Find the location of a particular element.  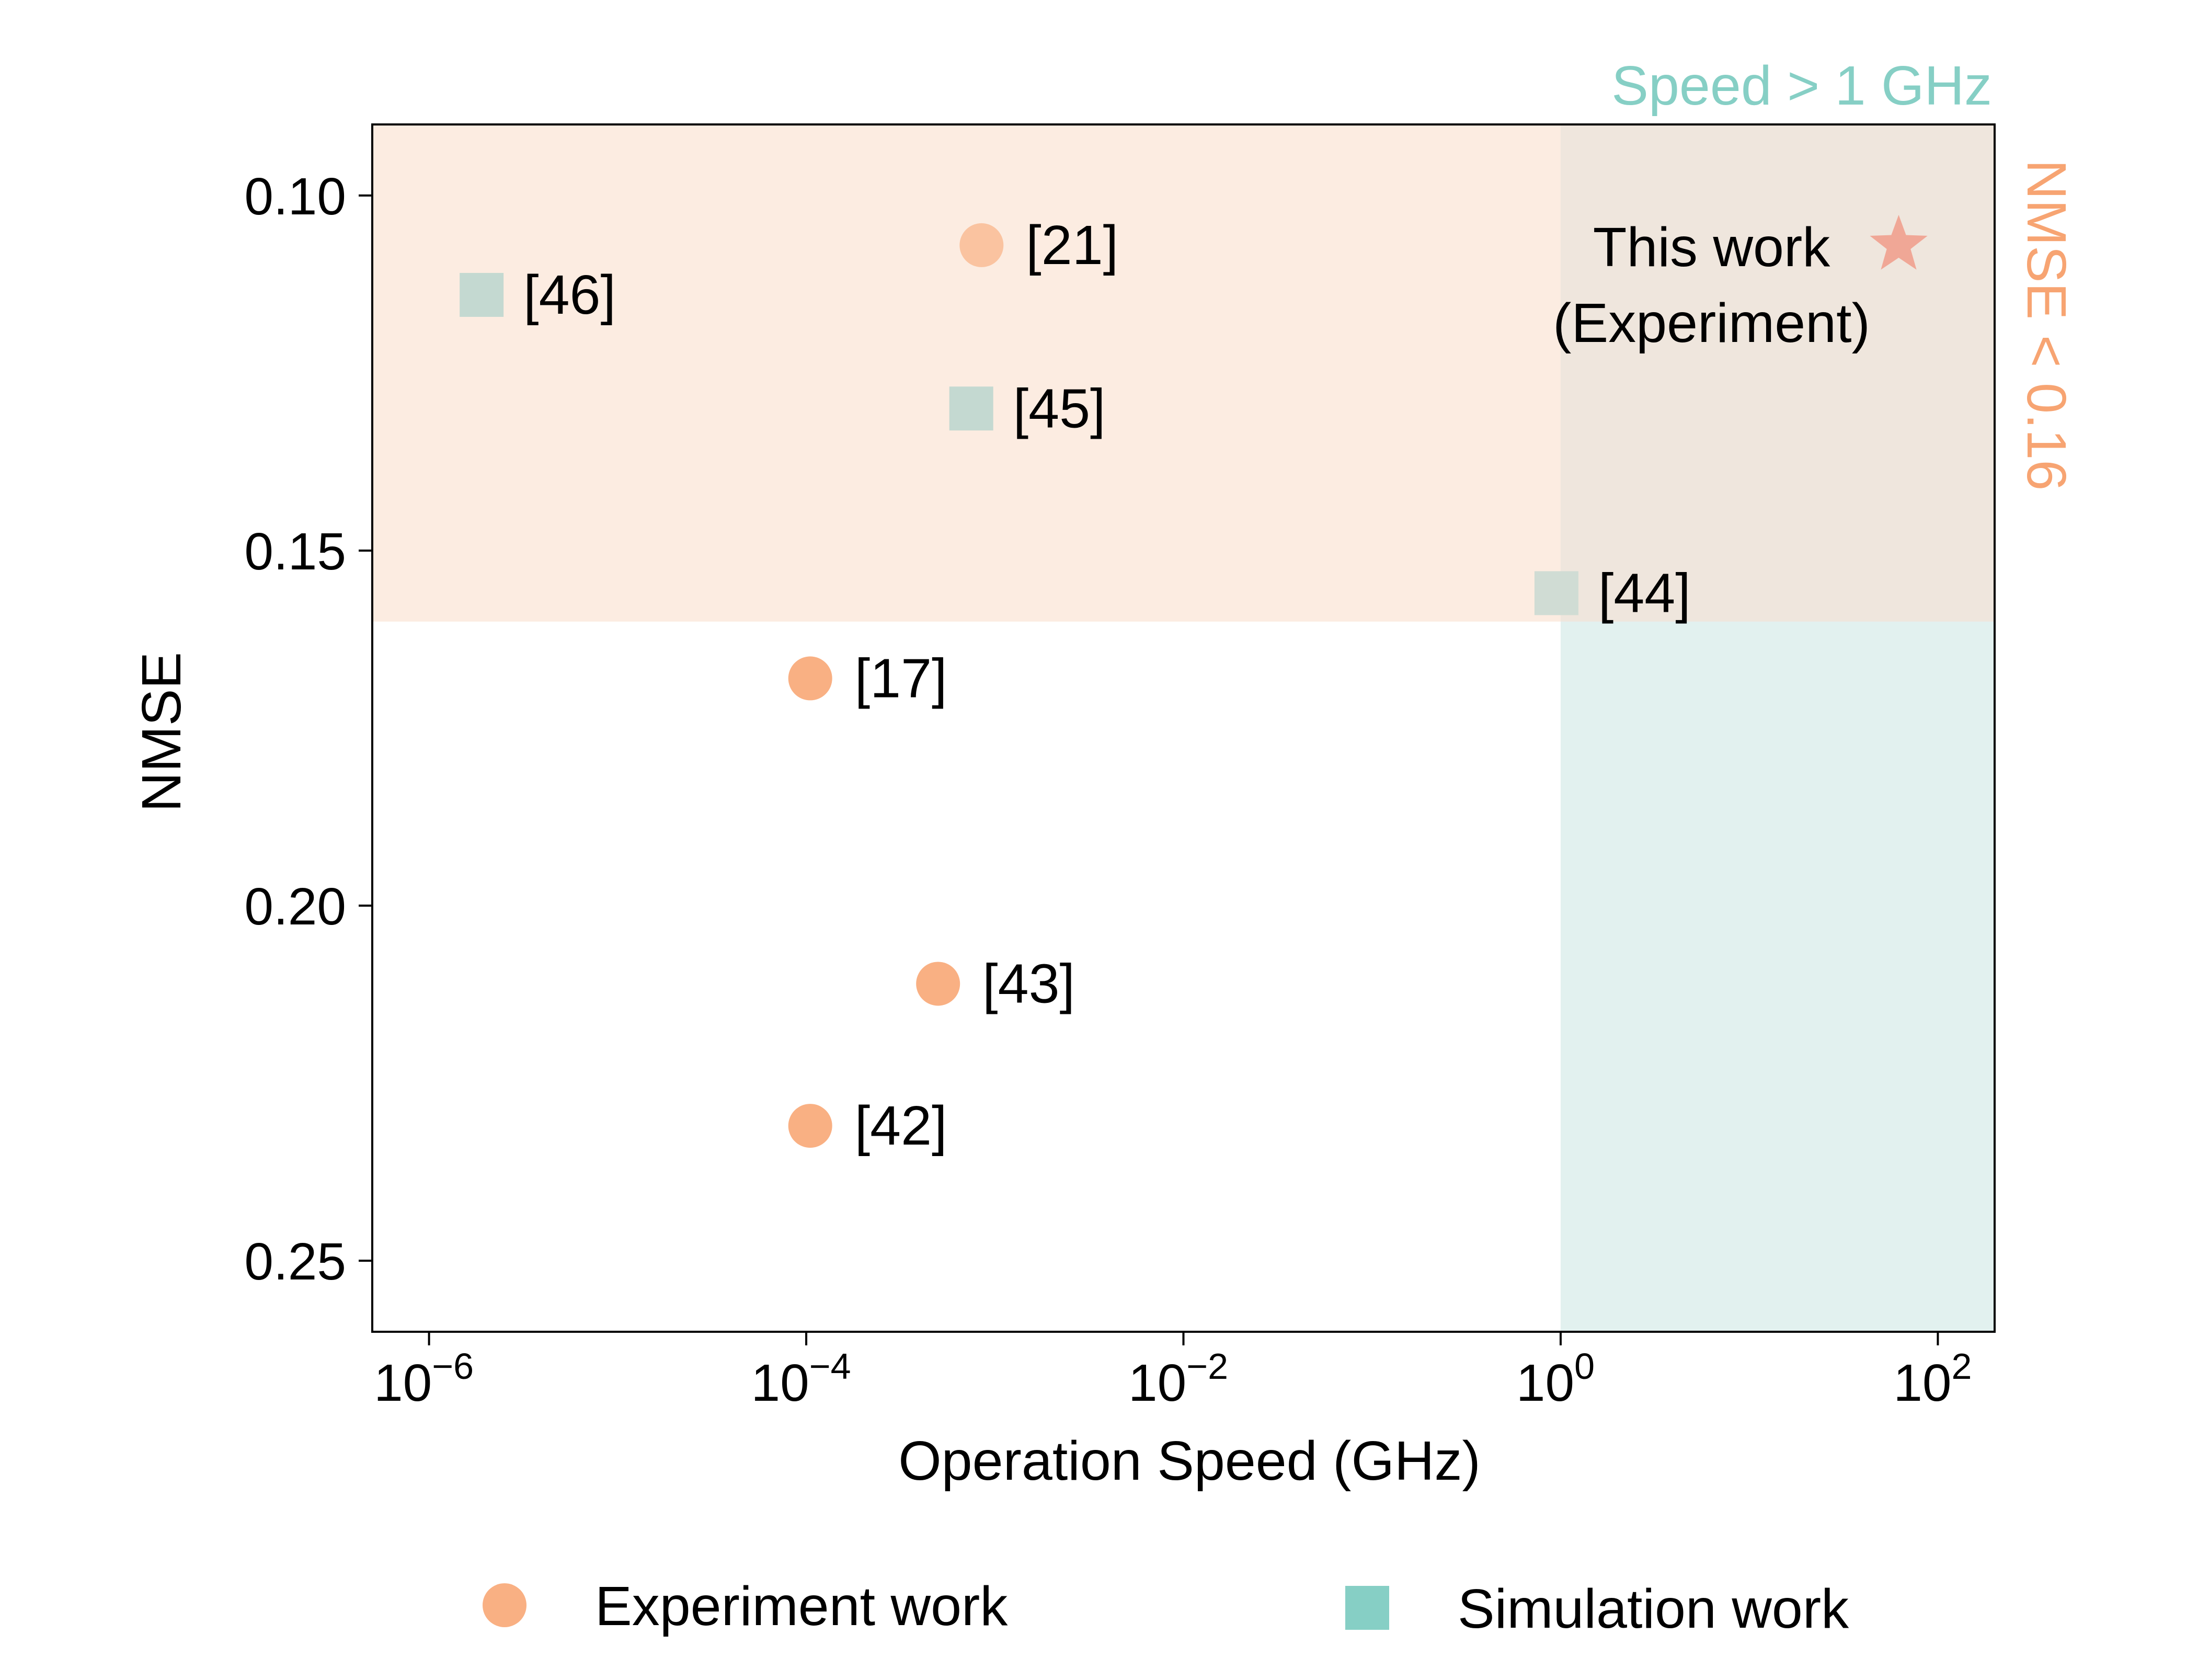

point-label: [21] is located at coordinates (1072, 245).